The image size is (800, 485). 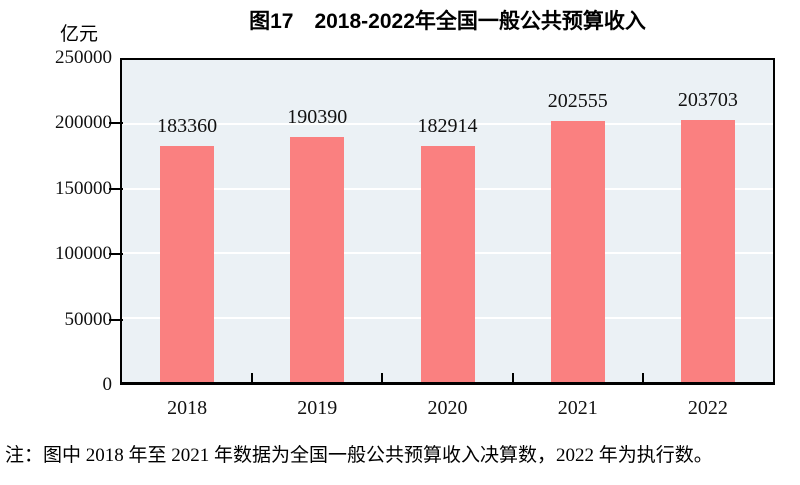 I want to click on x-tick-label: 2018, so click(x=187, y=408).